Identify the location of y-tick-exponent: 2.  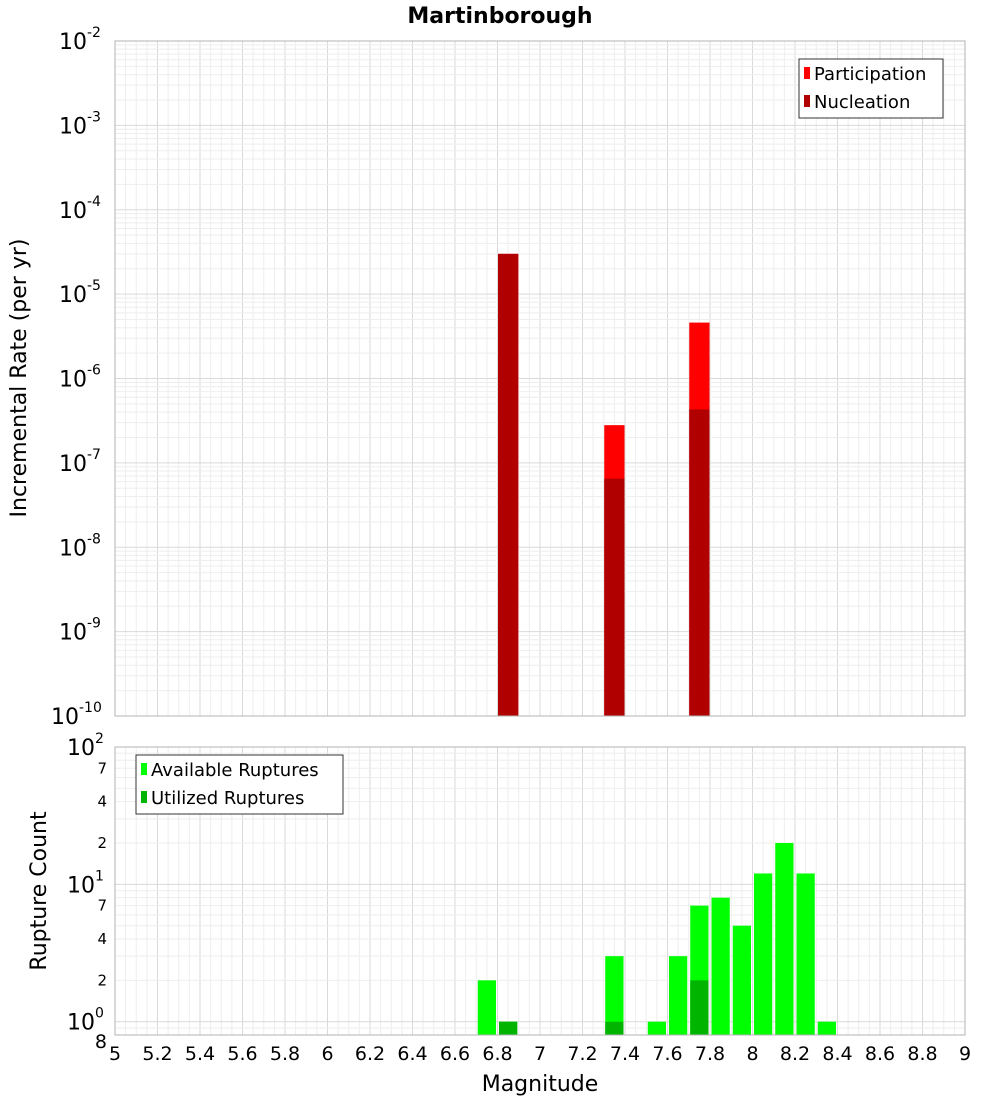
(99, 739).